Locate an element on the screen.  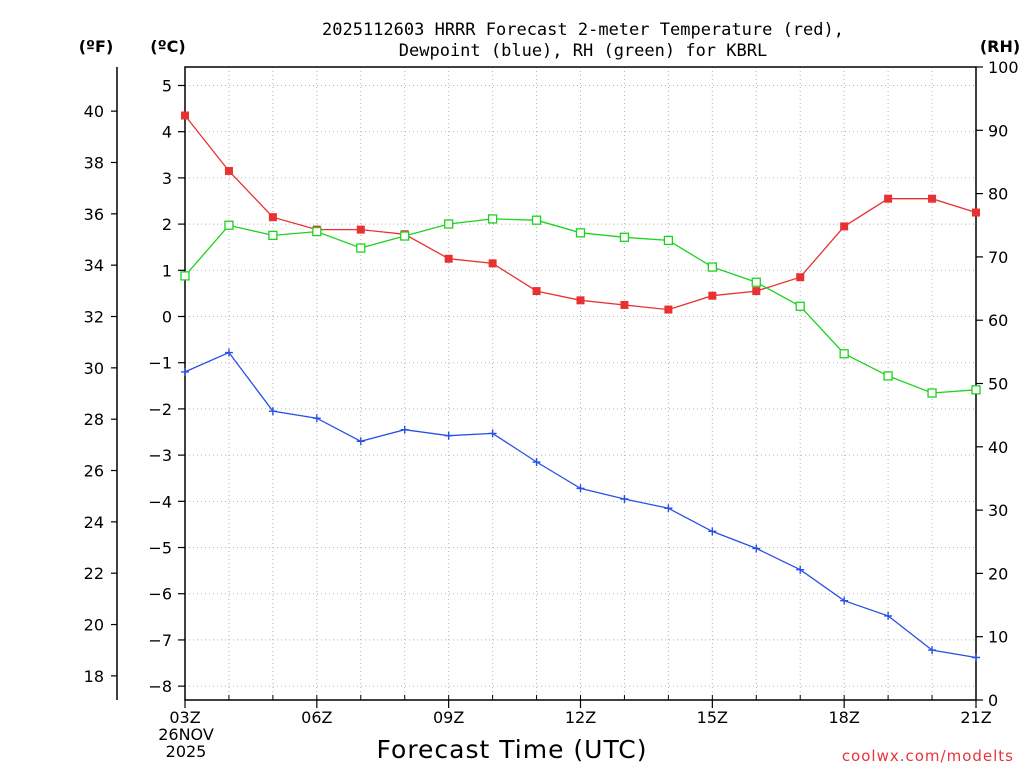
fahrenheit-tick-label: 28 is located at coordinates (94, 419).